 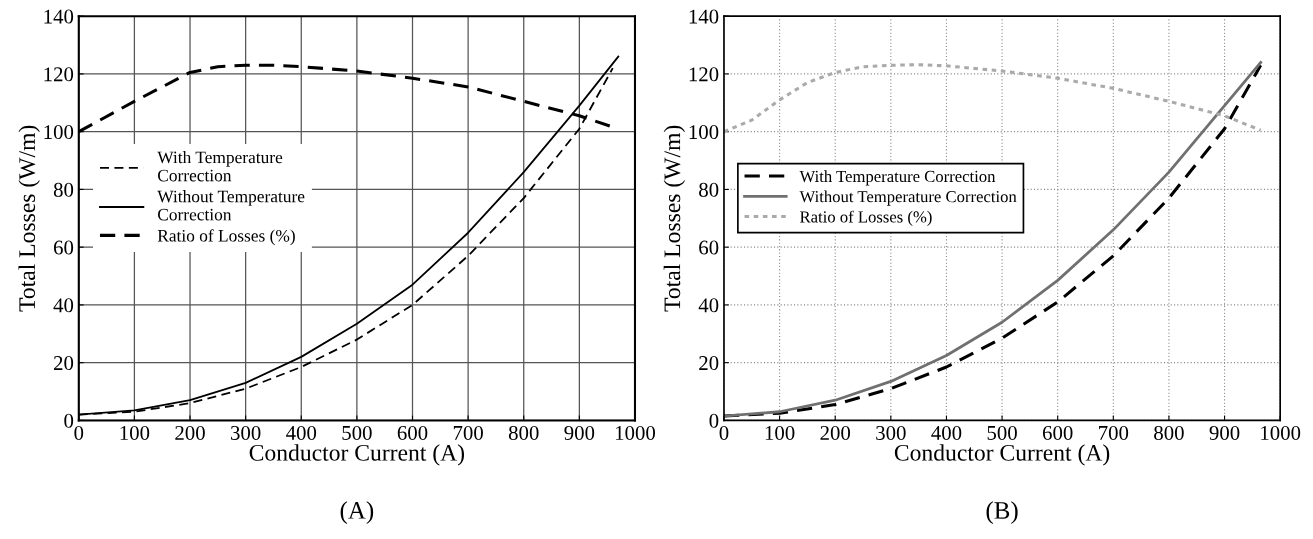 I want to click on text: (B), so click(x=1002, y=512).